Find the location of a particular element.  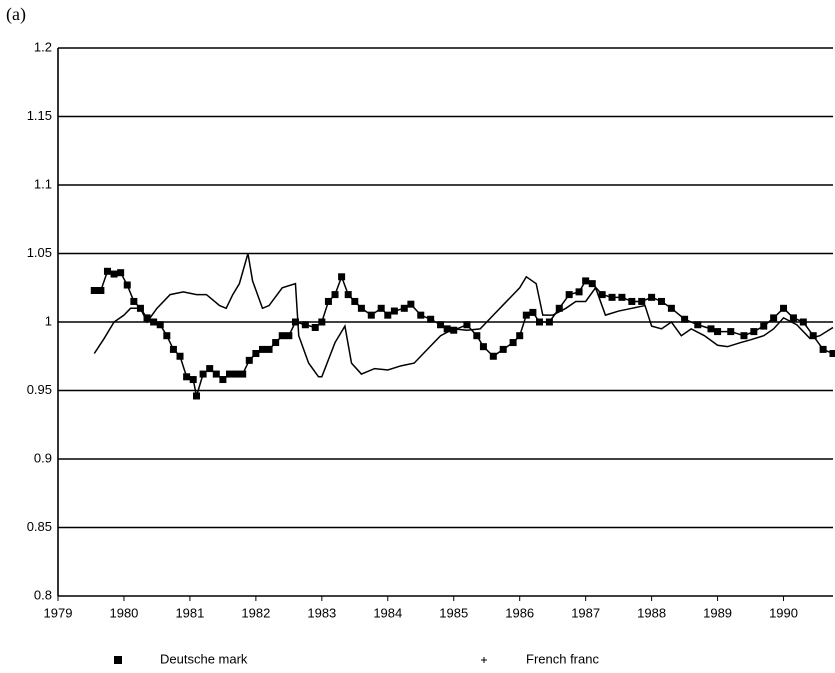

y-tick-label: 1 is located at coordinates (48, 320).